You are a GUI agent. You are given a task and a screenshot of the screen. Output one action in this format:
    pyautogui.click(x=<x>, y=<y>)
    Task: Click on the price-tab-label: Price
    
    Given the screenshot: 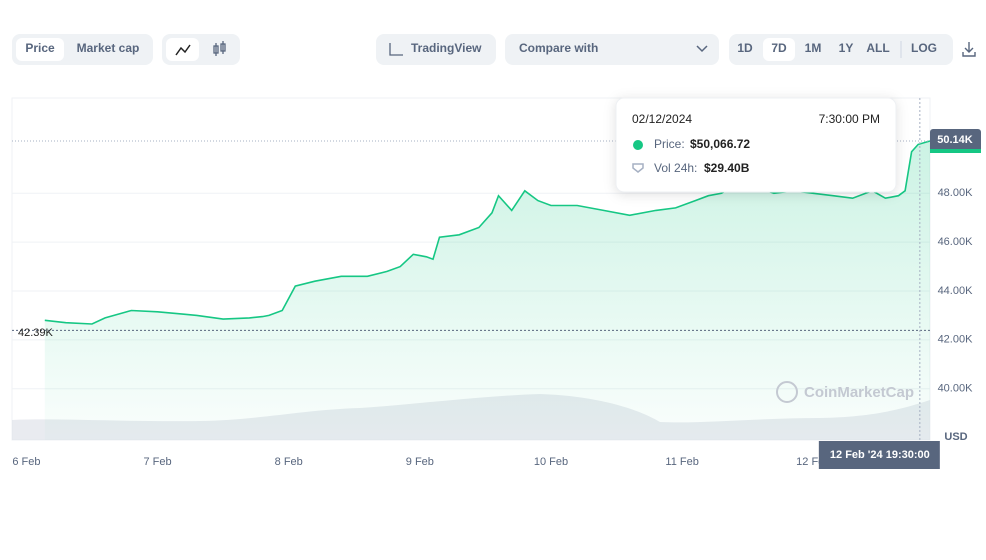 What is the action you would take?
    pyautogui.click(x=40, y=48)
    